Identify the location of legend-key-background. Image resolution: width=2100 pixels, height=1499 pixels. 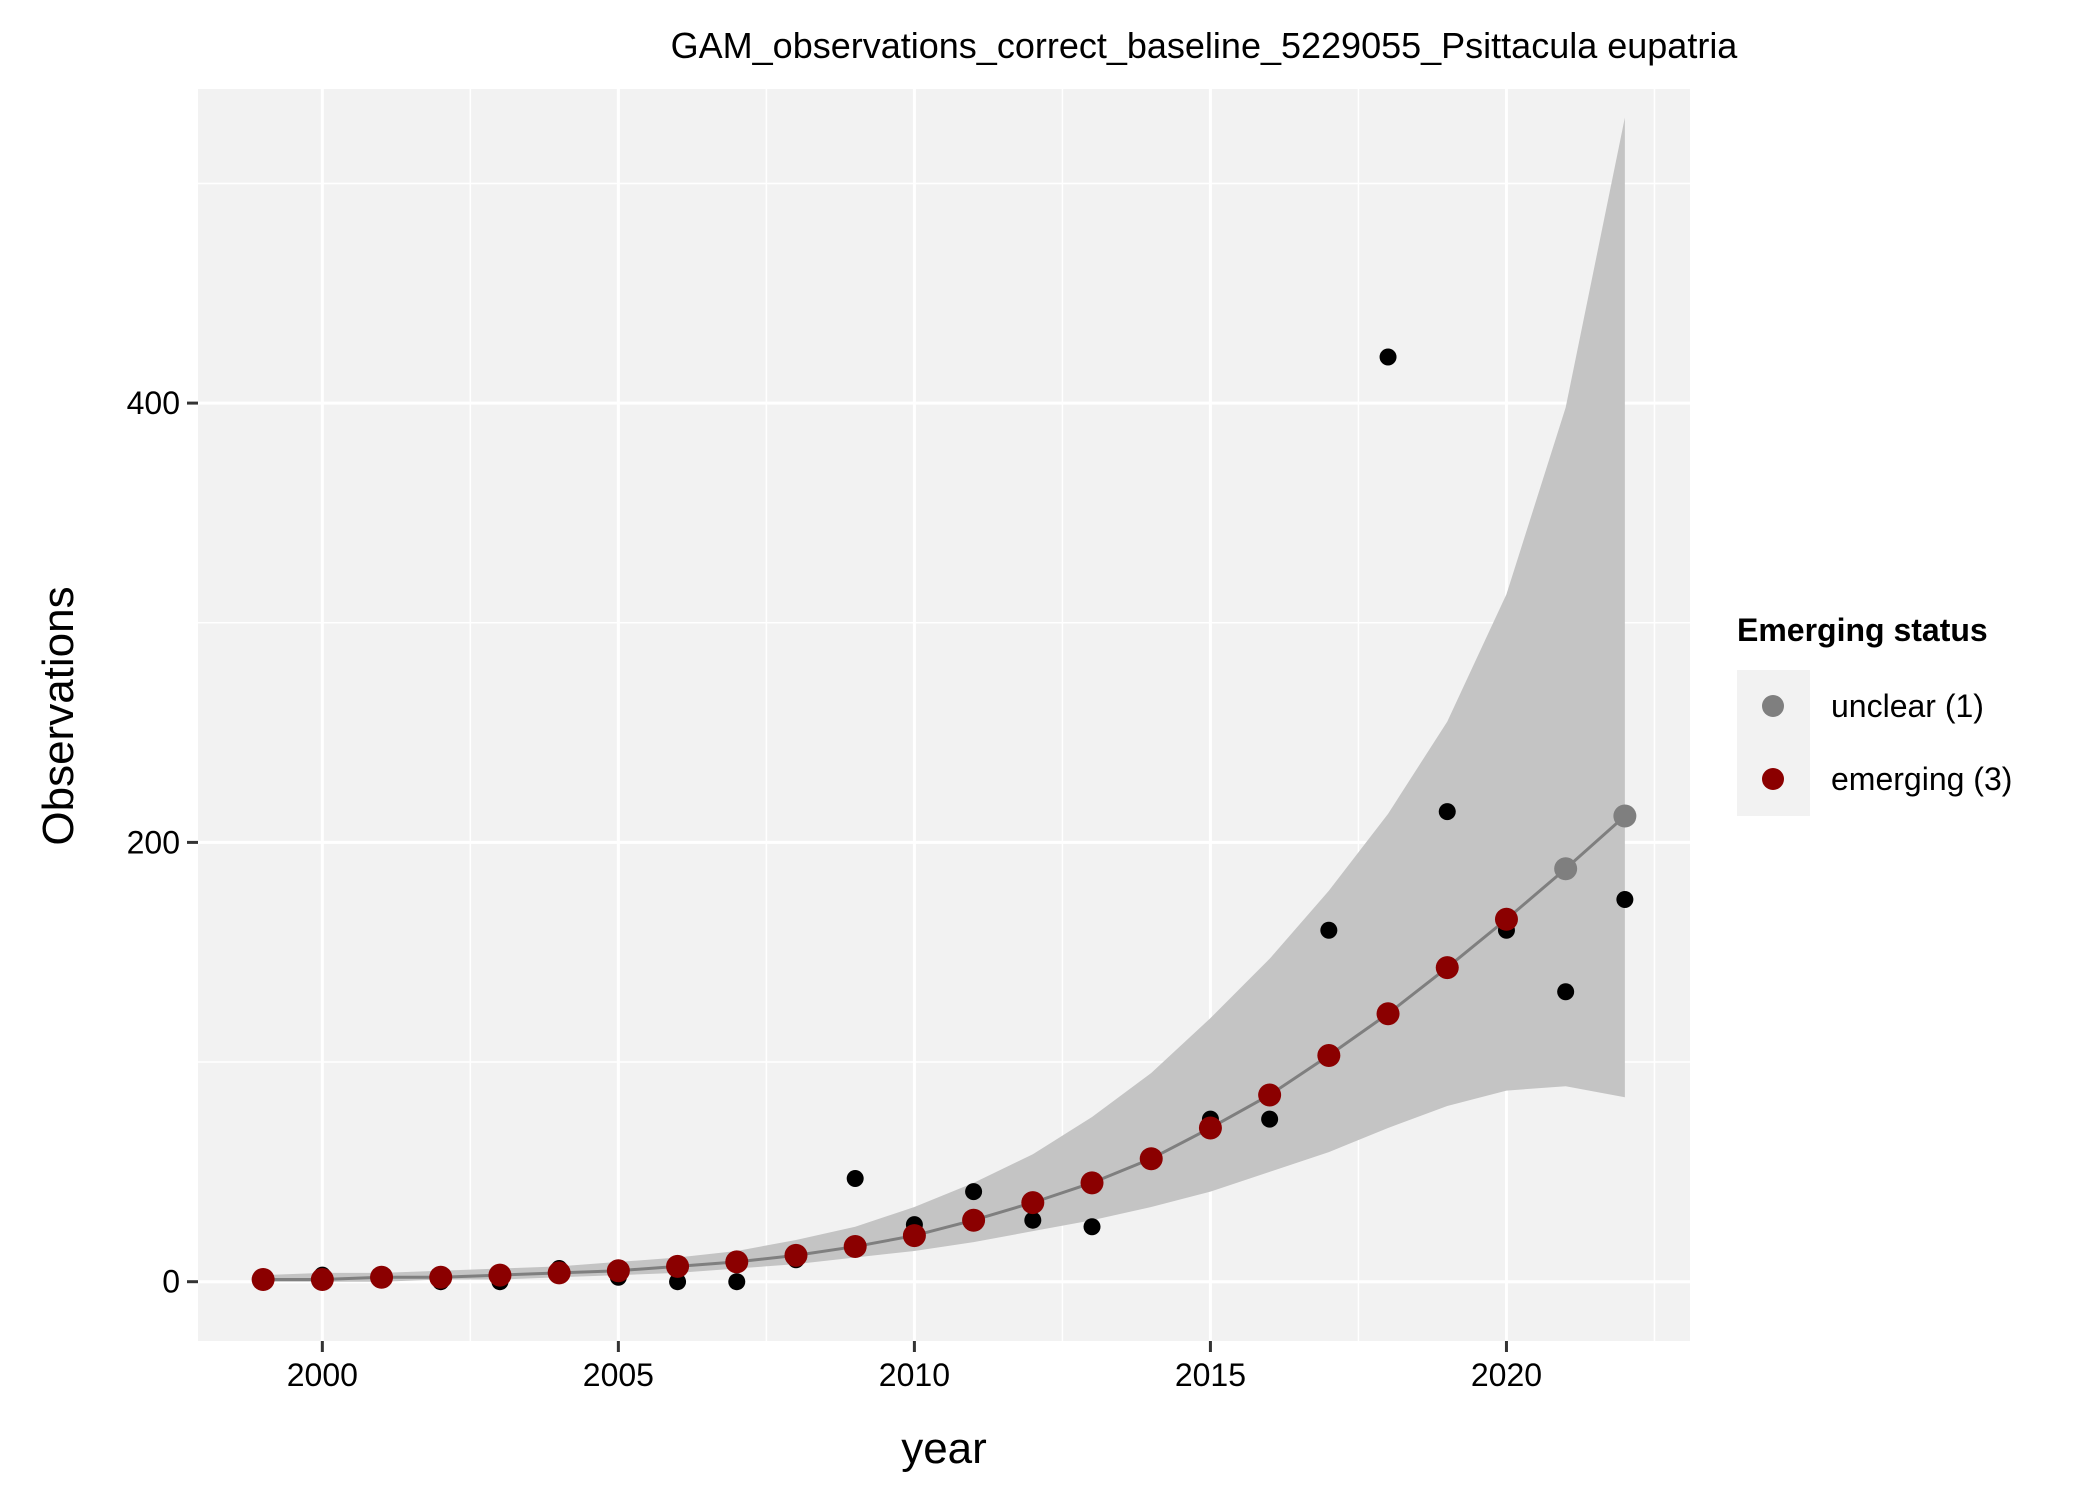
(1773, 743).